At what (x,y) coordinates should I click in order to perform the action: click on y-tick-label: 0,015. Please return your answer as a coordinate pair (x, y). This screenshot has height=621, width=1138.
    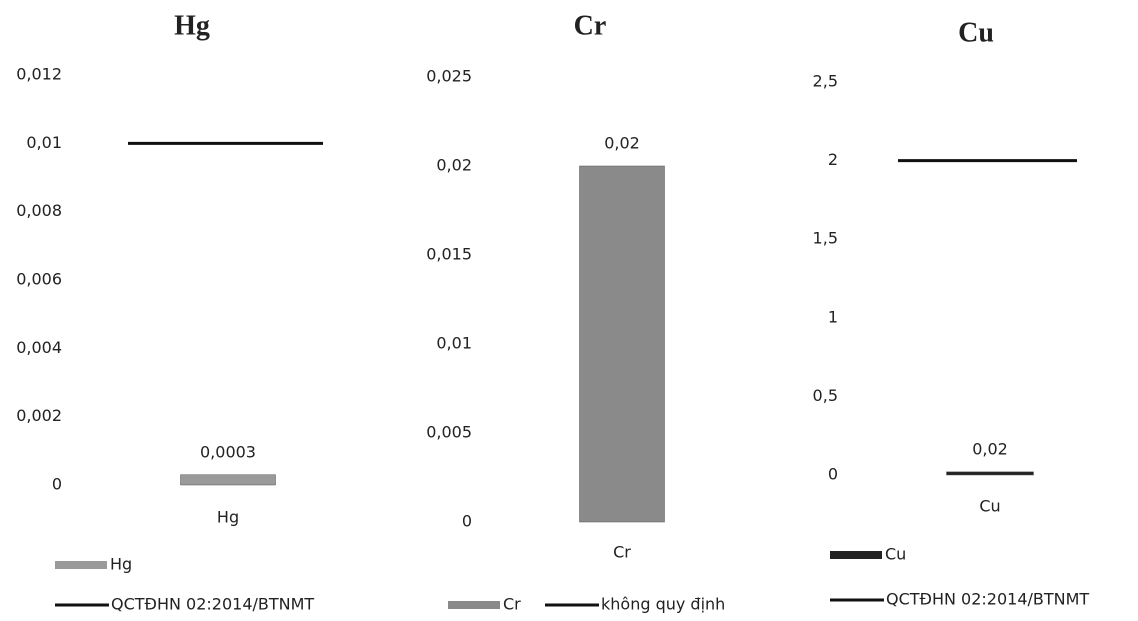
    Looking at the image, I should click on (449, 254).